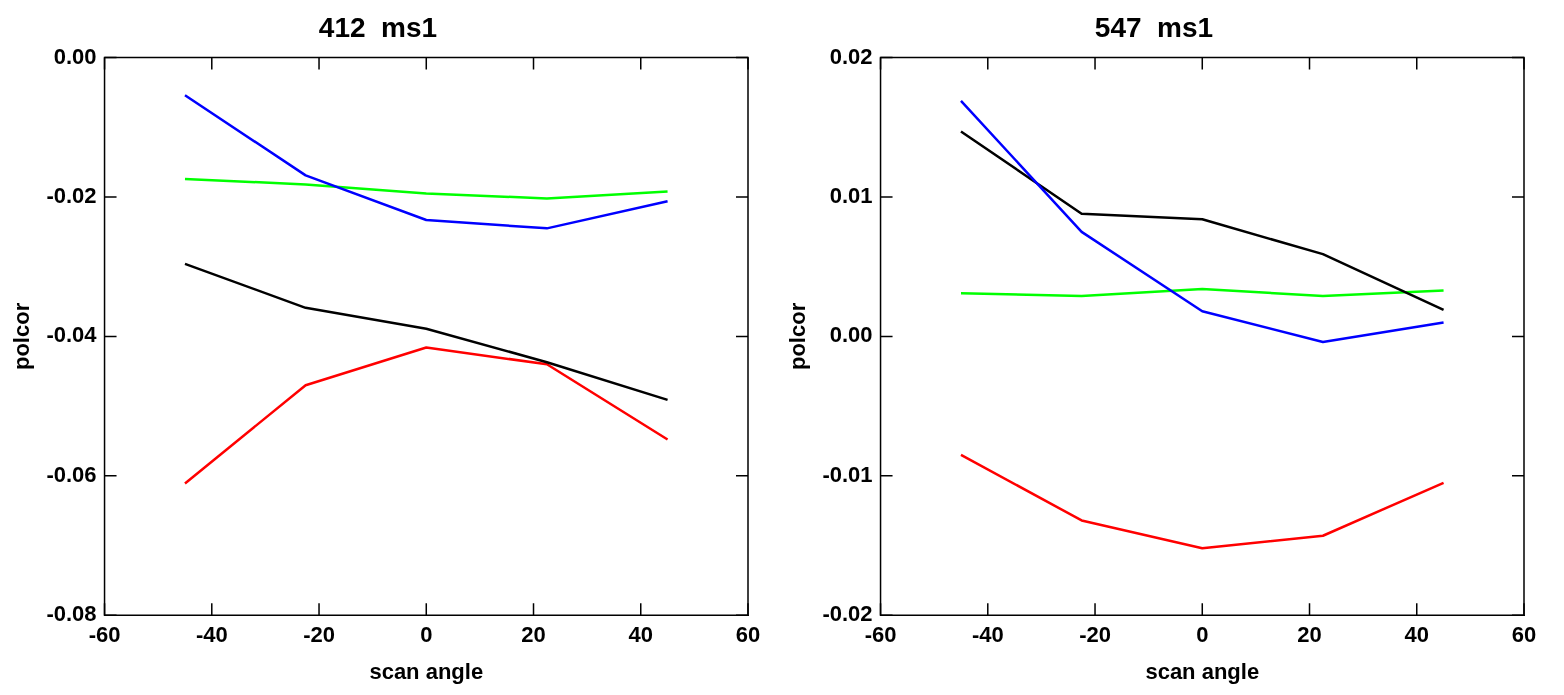 The width and height of the screenshot is (1564, 695). What do you see at coordinates (851, 56) in the screenshot?
I see `y-tick-label: 0.02` at bounding box center [851, 56].